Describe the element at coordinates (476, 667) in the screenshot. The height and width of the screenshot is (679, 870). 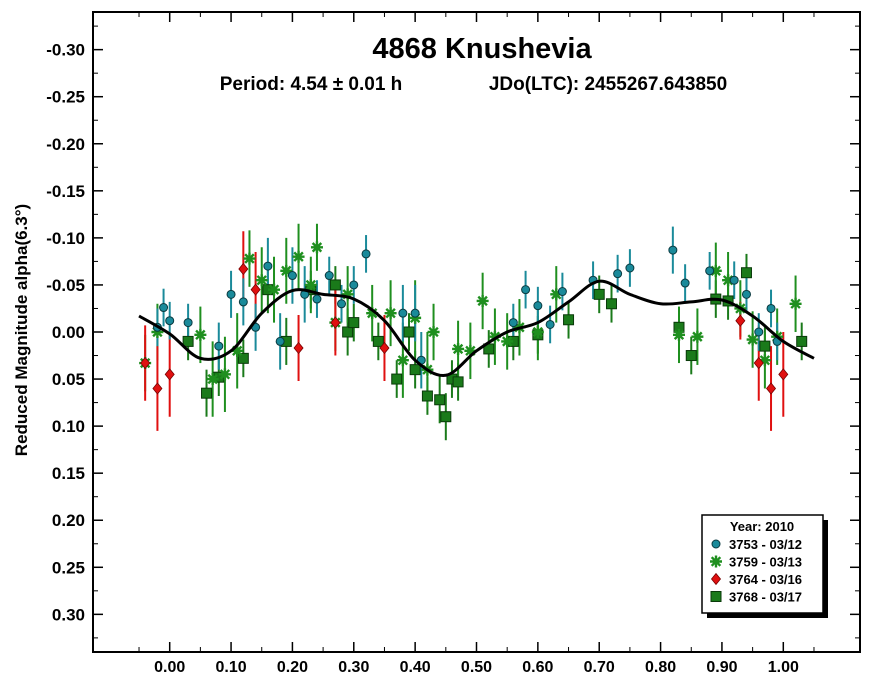
I see `x-tick-label: 0.50` at that location.